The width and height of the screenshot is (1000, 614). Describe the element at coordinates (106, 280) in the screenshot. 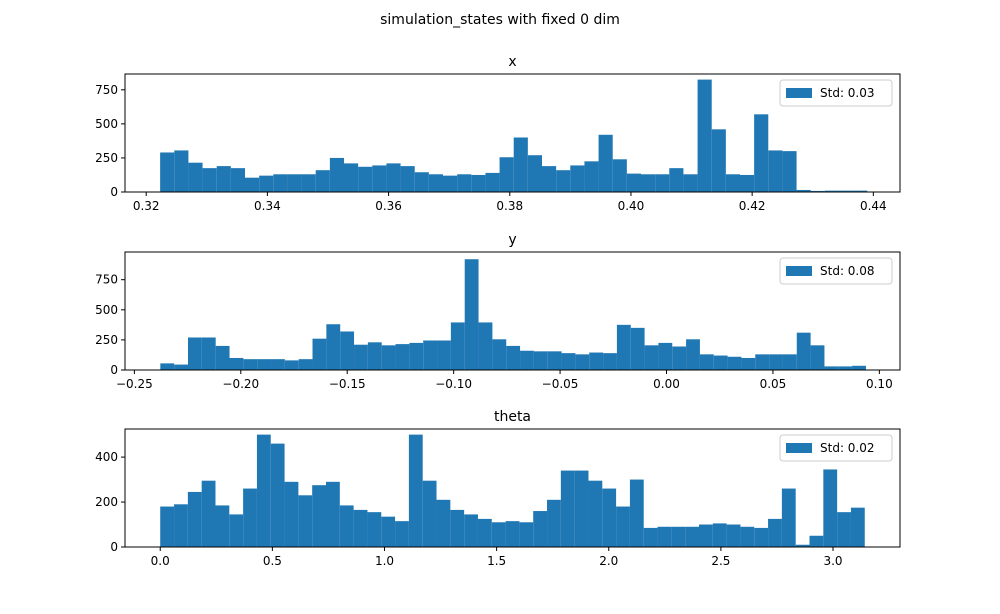

I see `y-tick-label: 750` at that location.